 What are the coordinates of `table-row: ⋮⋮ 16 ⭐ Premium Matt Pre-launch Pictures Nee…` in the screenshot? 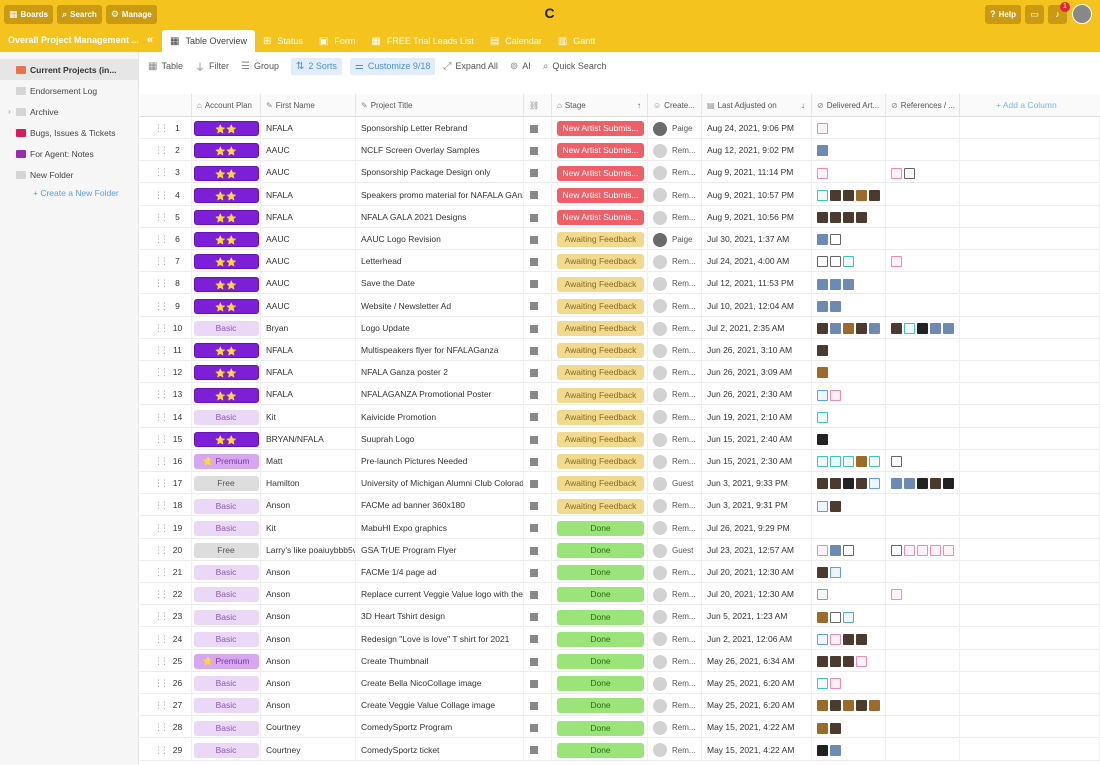 It's located at (620, 461).